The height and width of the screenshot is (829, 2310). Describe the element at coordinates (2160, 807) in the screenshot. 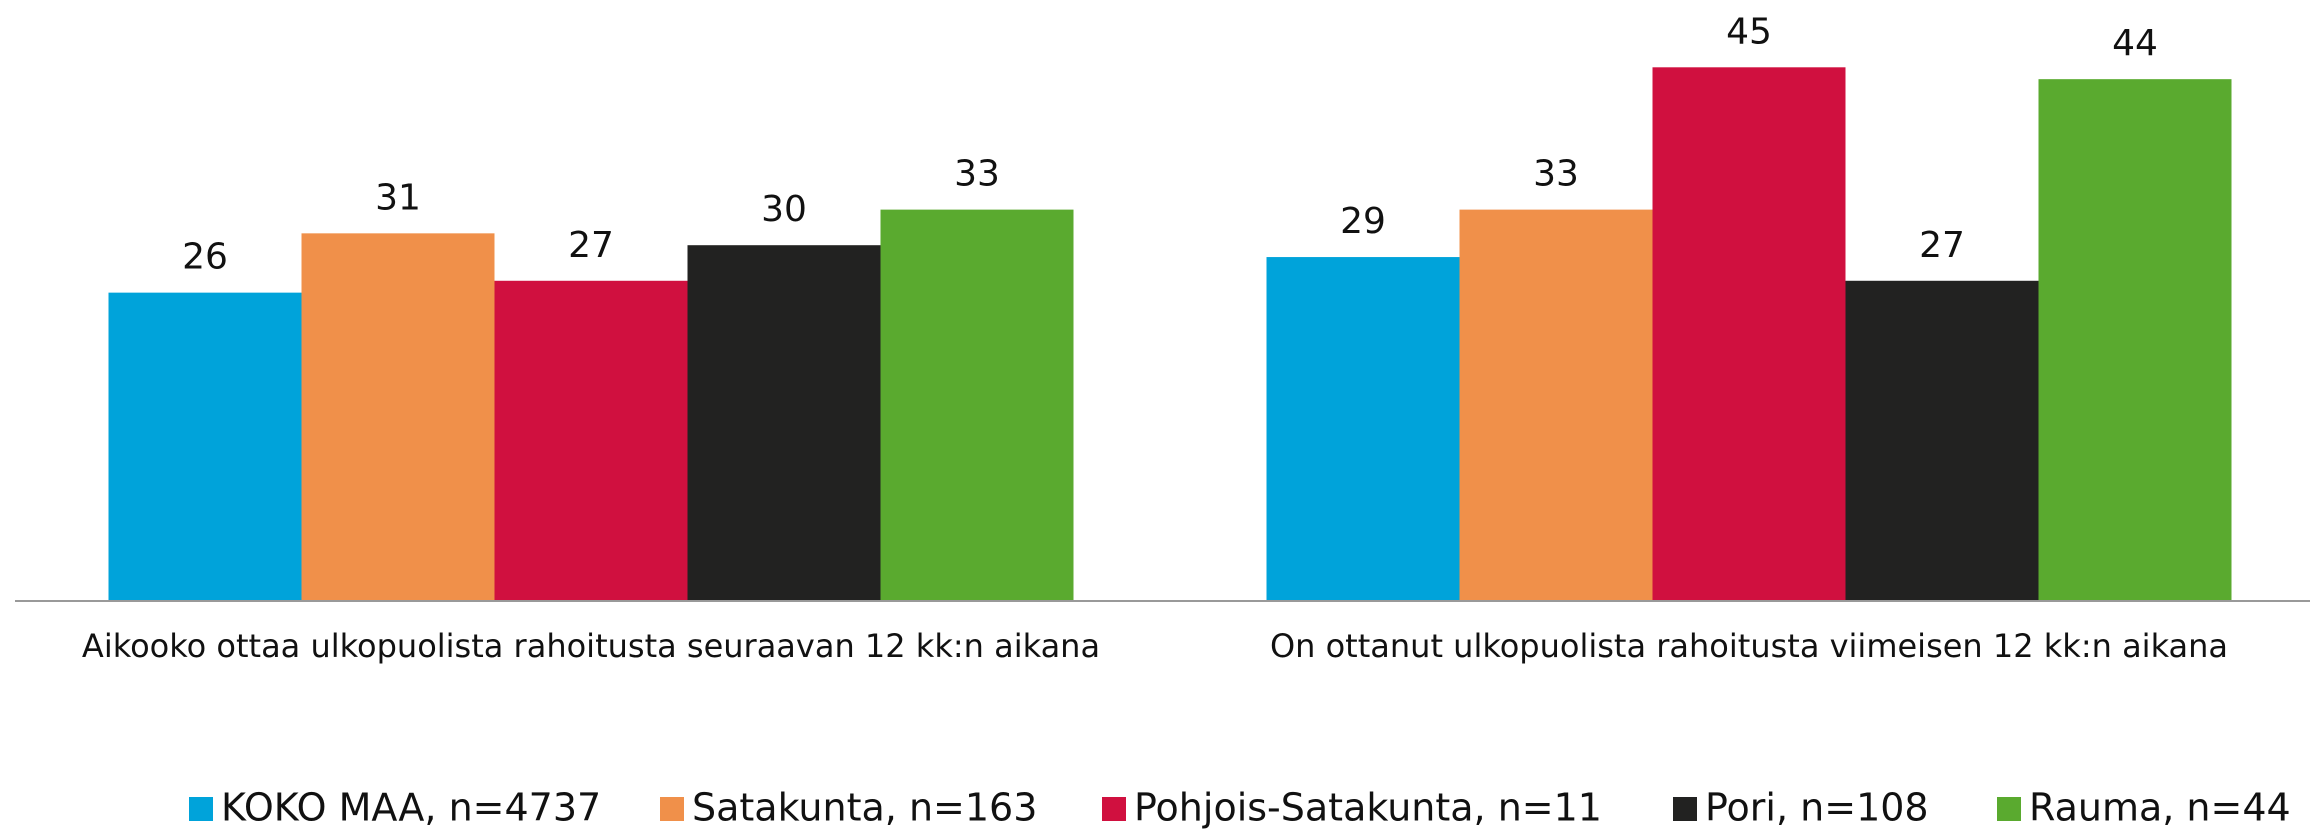

I see `legend-label: Rauma, n=44` at that location.